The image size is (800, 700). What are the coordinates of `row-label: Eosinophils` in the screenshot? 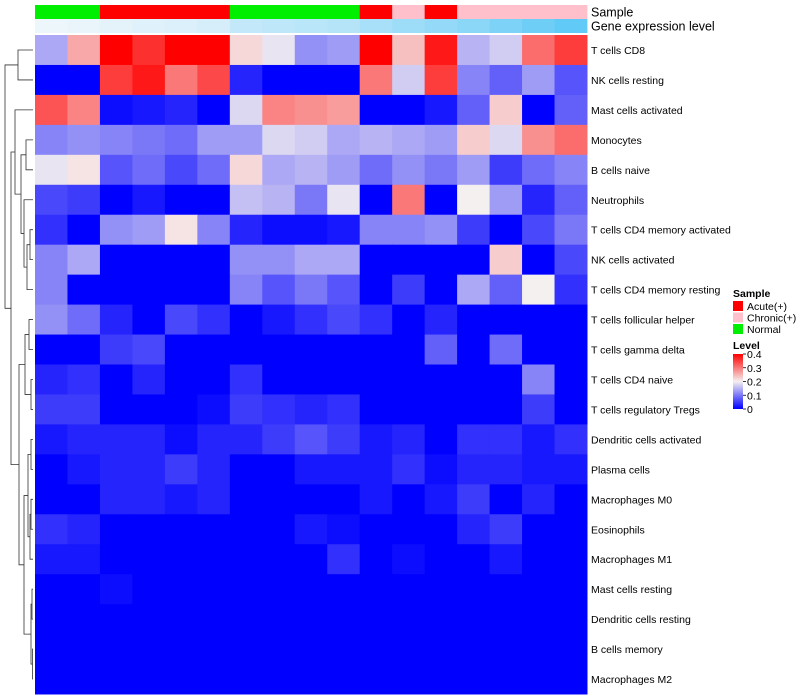 It's located at (618, 530).